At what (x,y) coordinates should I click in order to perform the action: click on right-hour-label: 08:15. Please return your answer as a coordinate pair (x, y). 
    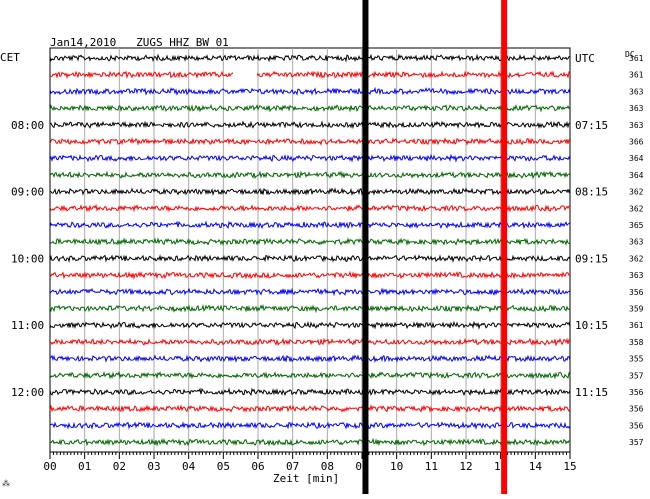
    Looking at the image, I should click on (591, 192).